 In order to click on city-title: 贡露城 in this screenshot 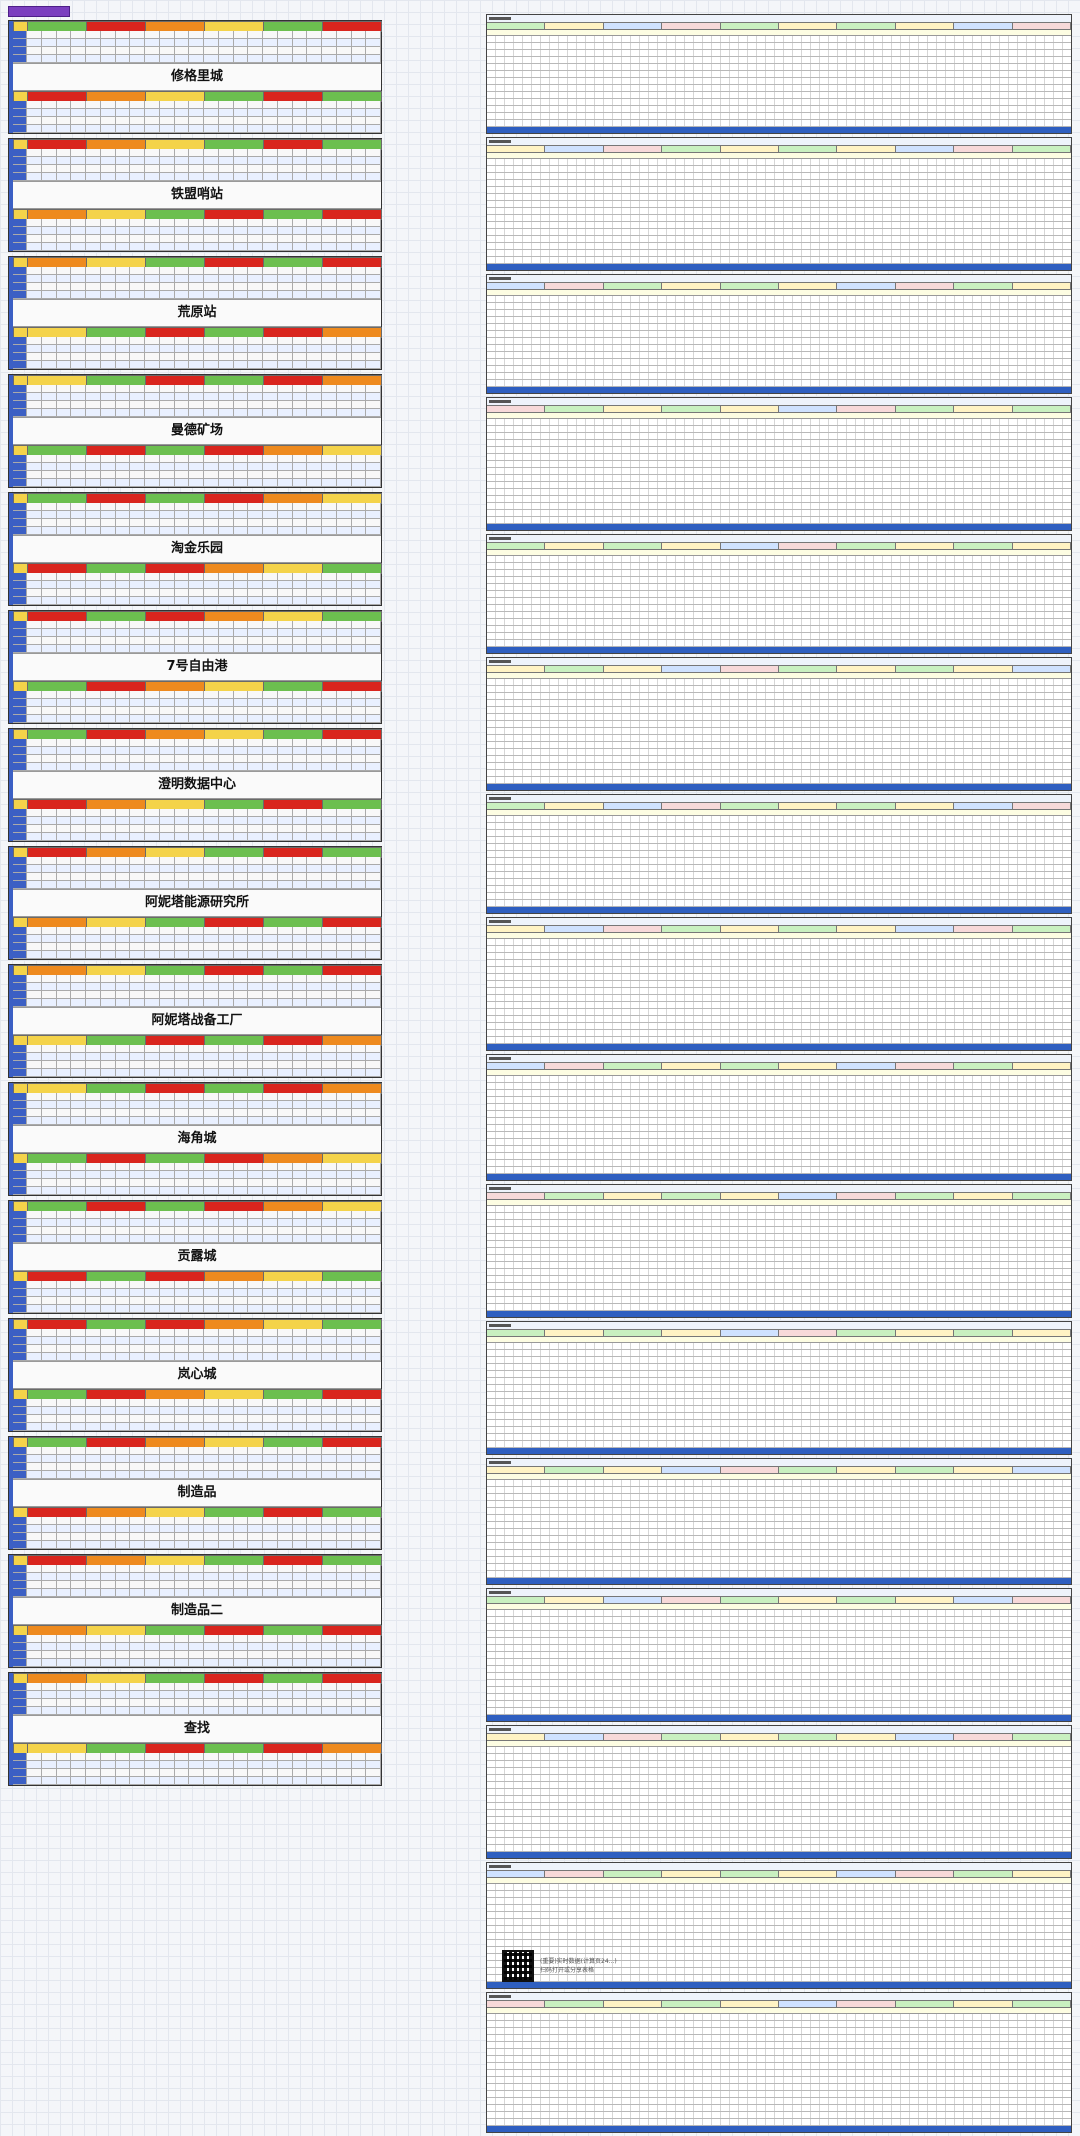, I will do `click(197, 1257)`.